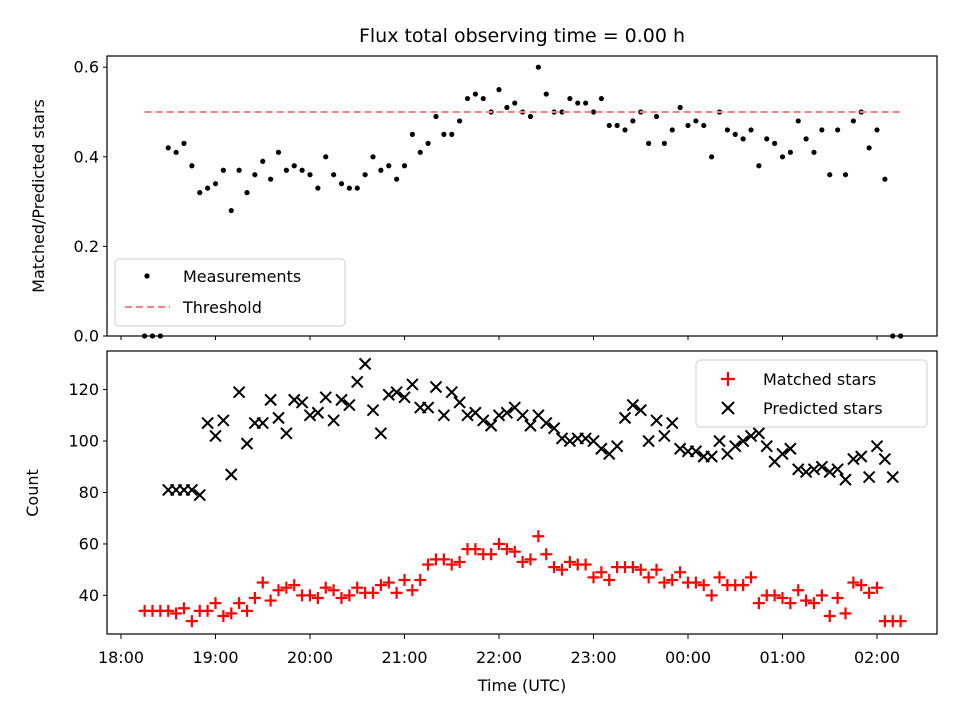 The image size is (960, 720). What do you see at coordinates (38, 196) in the screenshot?
I see `ratio-y-axis-label: Matched/Predicted stars` at bounding box center [38, 196].